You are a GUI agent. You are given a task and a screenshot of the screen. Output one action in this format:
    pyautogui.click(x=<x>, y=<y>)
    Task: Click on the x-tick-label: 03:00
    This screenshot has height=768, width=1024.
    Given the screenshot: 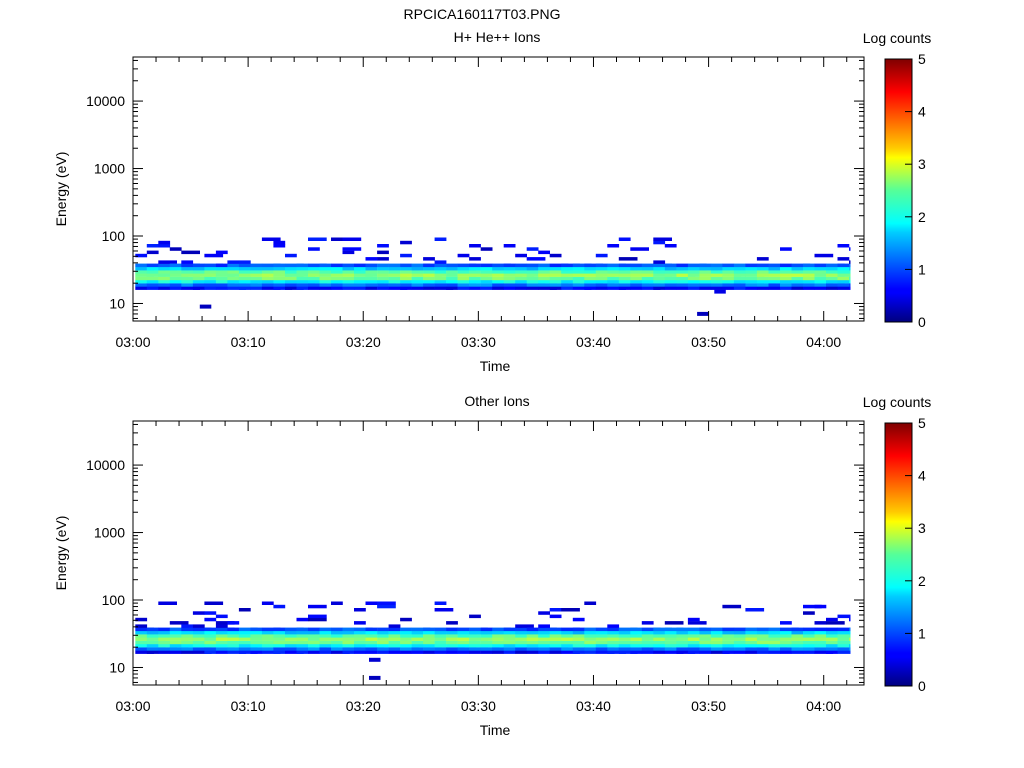 What is the action you would take?
    pyautogui.click(x=132, y=342)
    